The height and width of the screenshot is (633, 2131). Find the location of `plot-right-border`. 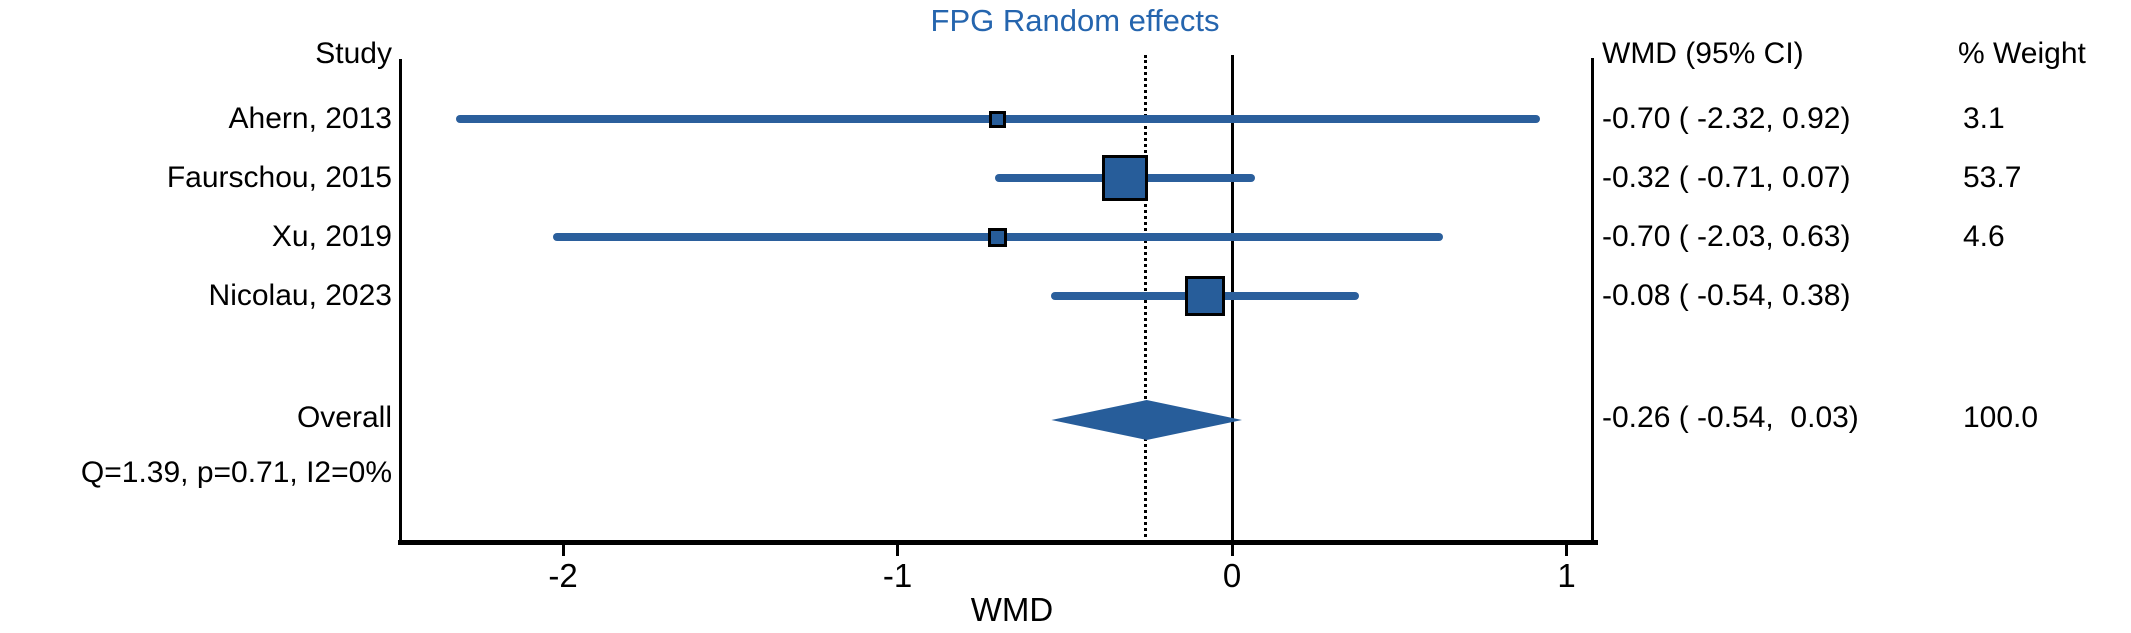

plot-right-border is located at coordinates (1592, 301).